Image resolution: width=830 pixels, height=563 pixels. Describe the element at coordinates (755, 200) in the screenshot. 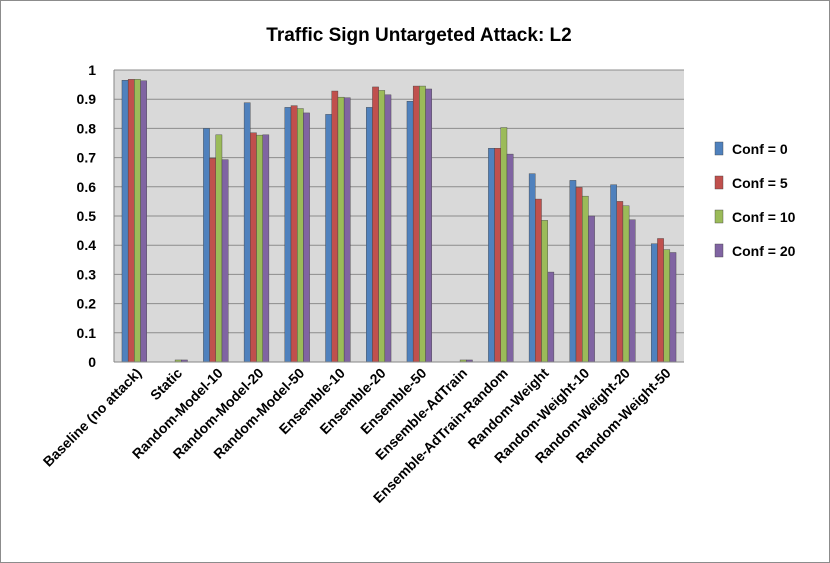

I see `legend: Conf = 0 Conf = 5 Conf = 10 Conf = 20` at that location.